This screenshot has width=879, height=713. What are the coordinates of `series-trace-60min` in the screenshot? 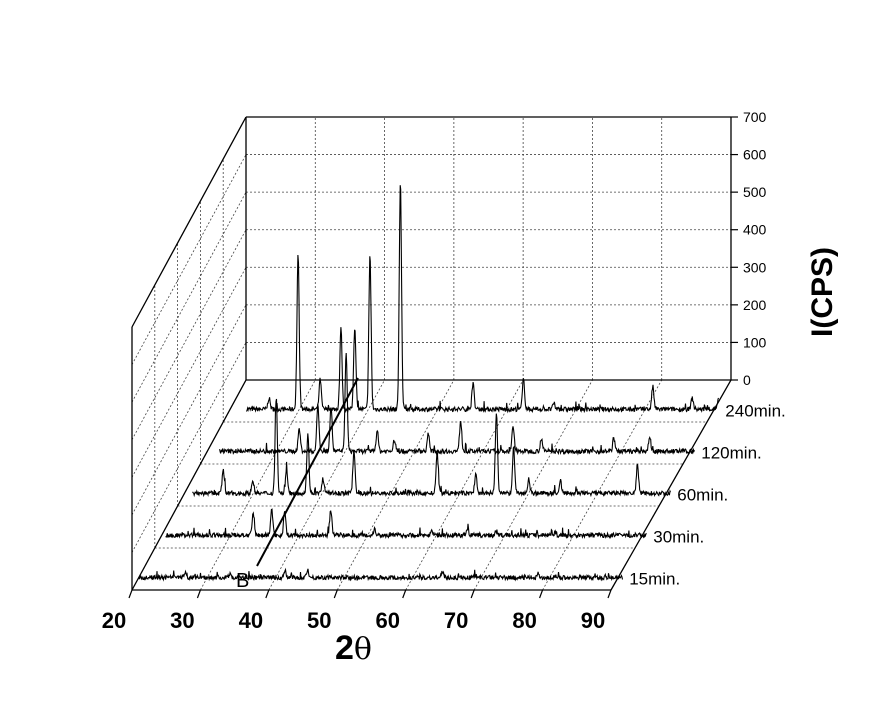 It's located at (432, 448).